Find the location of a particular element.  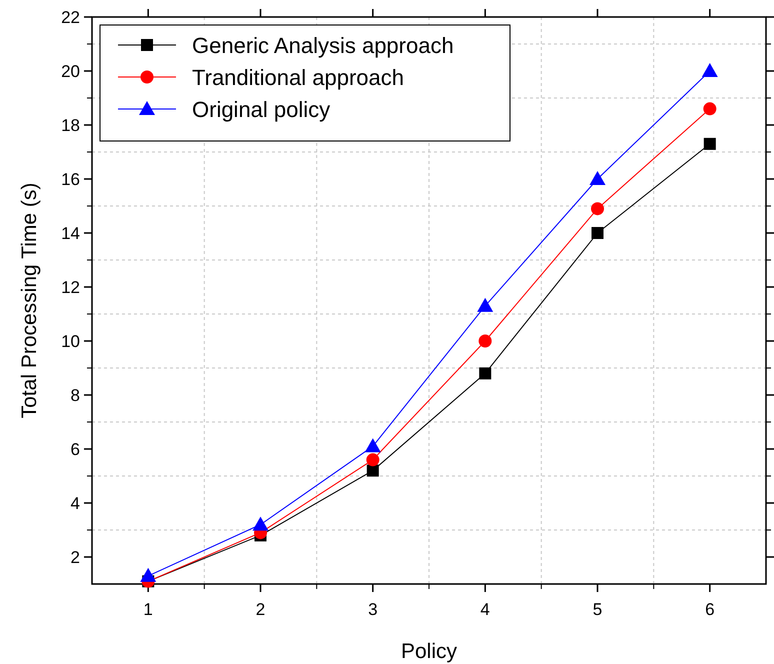

x-axis-title: Policy is located at coordinates (429, 651).